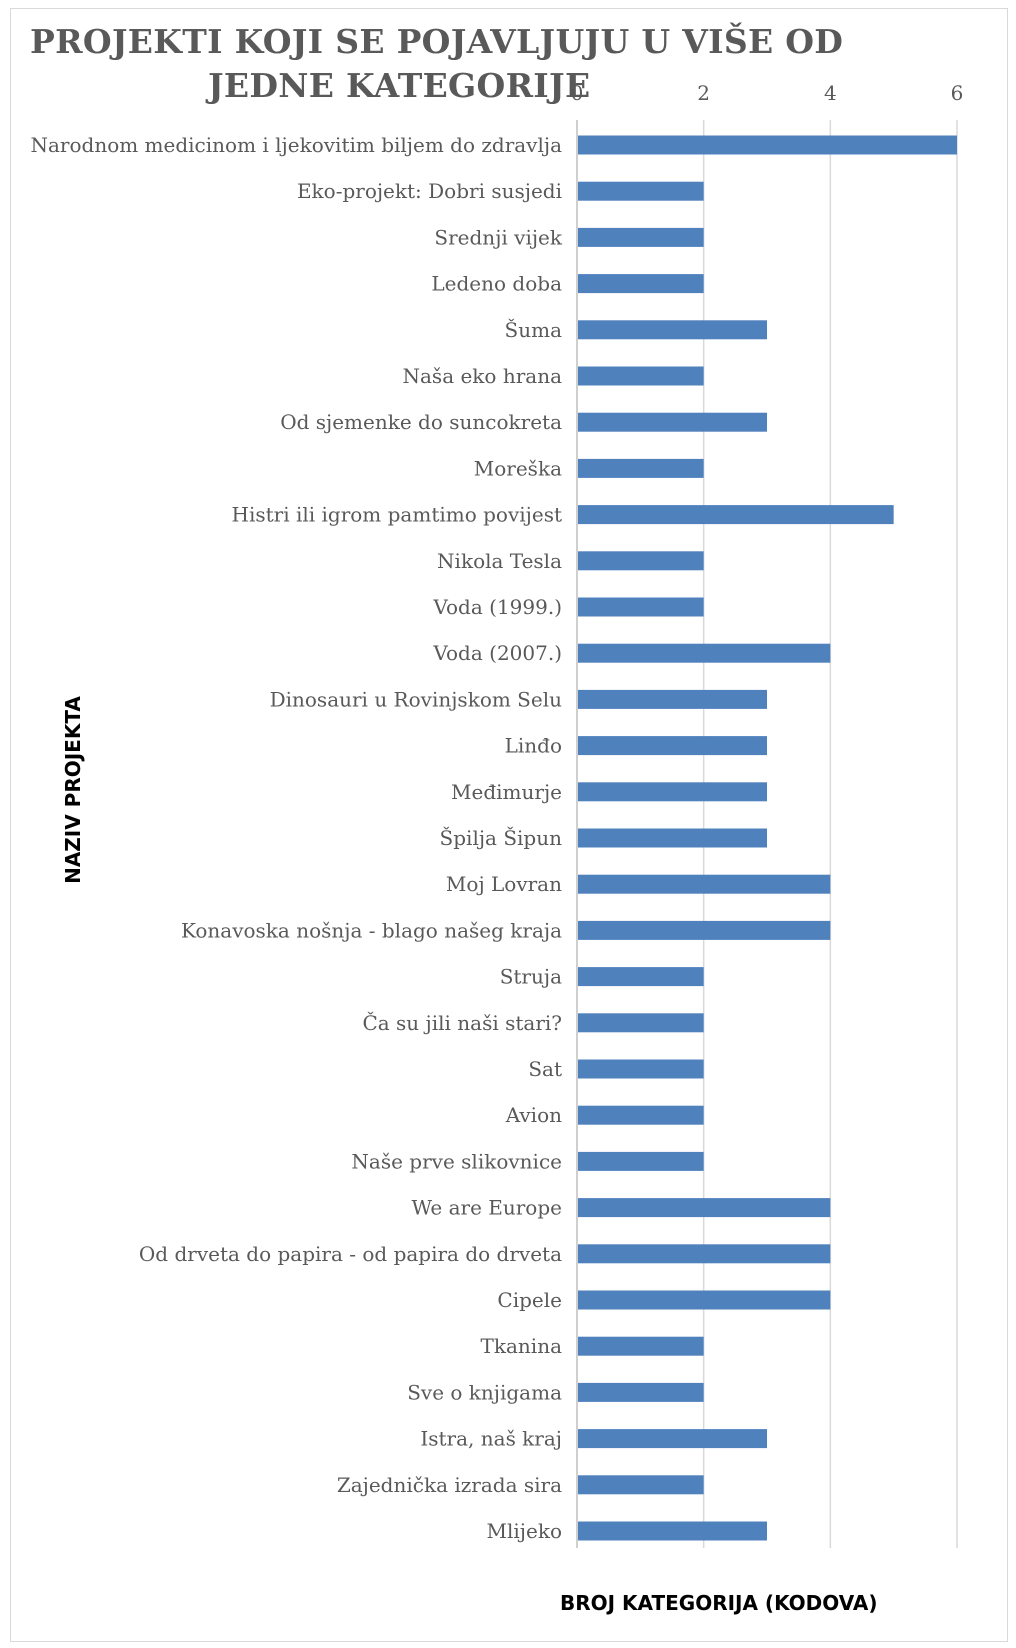  Describe the element at coordinates (497, 653) in the screenshot. I see `category-label: Voda (2007.)` at that location.